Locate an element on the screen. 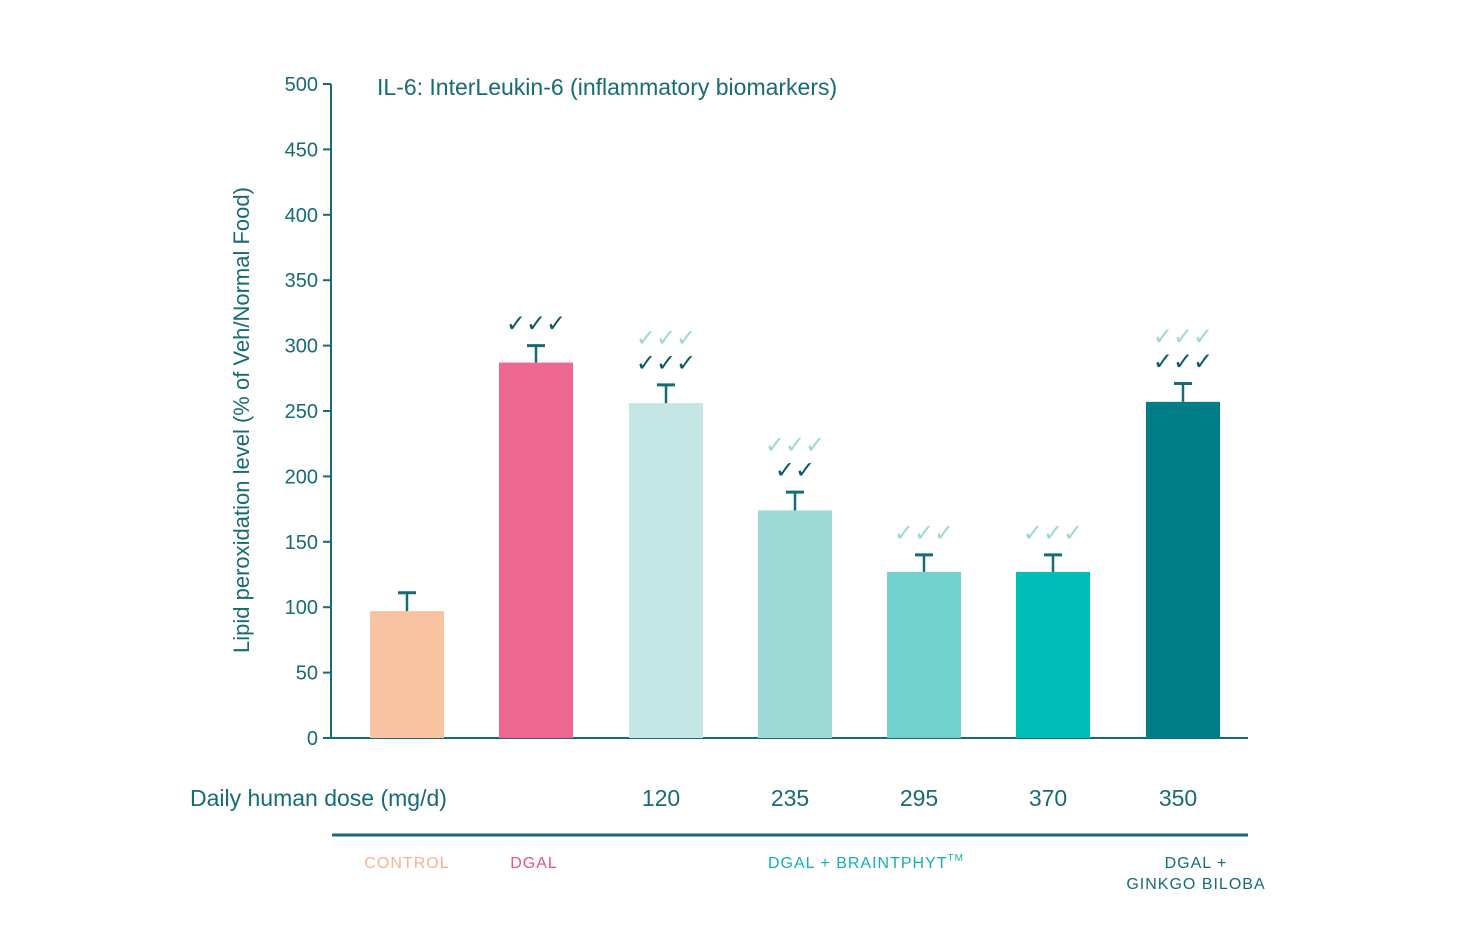 The image size is (1482, 945). group-label: DGAL is located at coordinates (534, 863).